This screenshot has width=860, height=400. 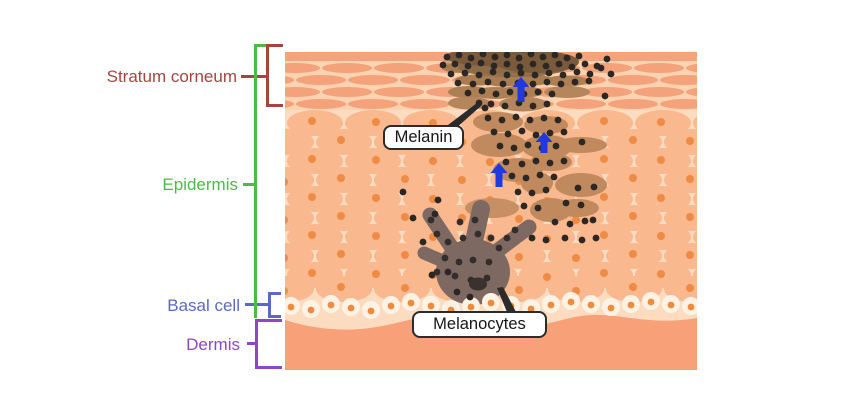 What do you see at coordinates (274, 305) in the screenshot?
I see `basal-cell-bracket` at bounding box center [274, 305].